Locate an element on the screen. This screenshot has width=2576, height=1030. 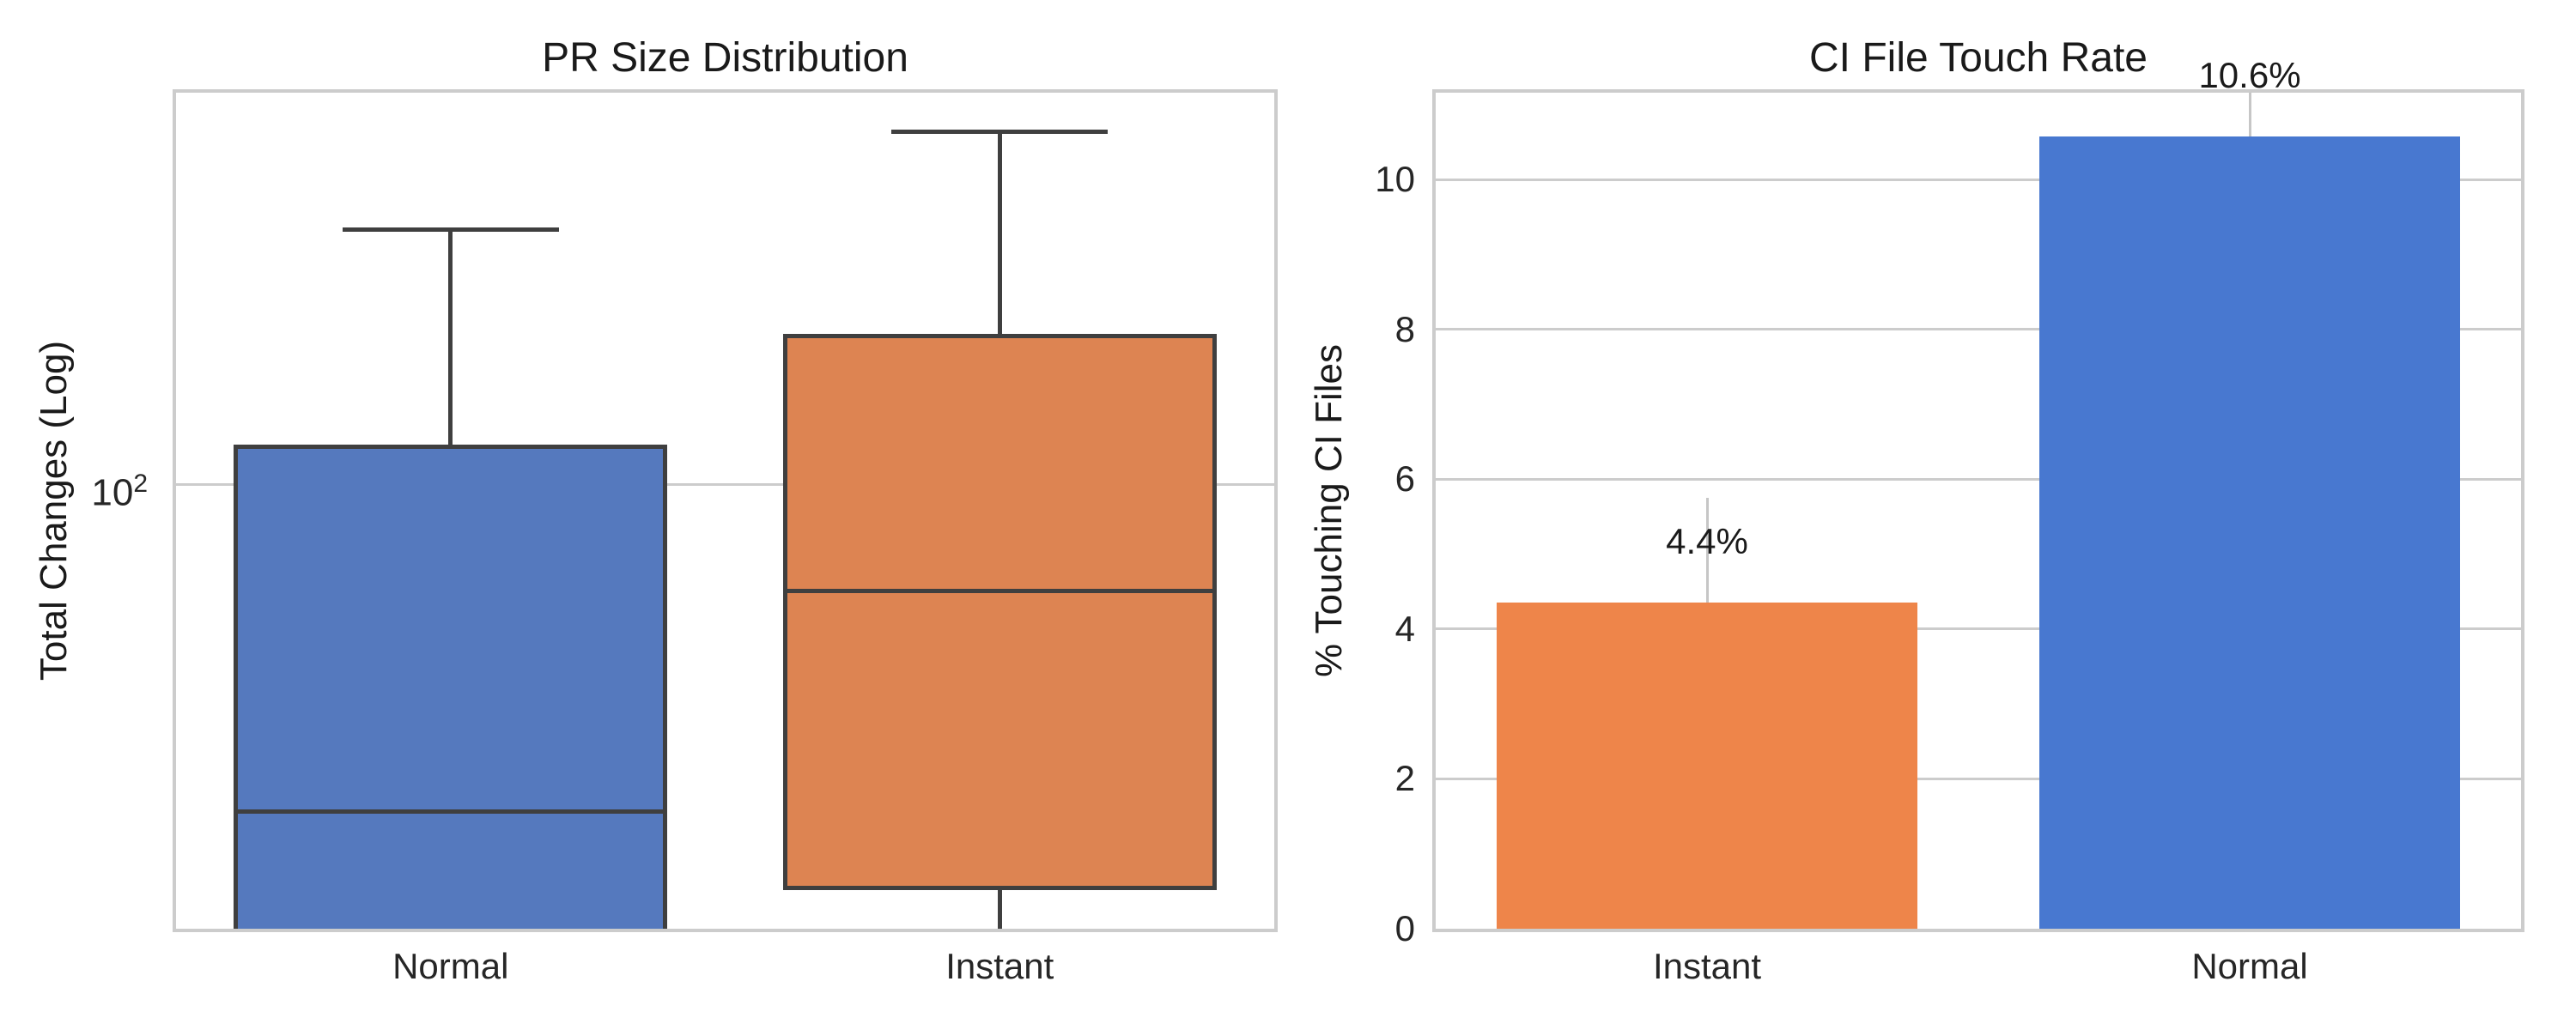
right-chart-title: CI File Touch Rate is located at coordinates (1978, 58).